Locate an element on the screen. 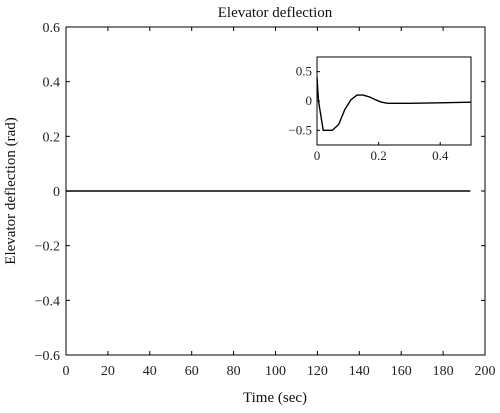  x-tick-label: 200 is located at coordinates (485, 371).